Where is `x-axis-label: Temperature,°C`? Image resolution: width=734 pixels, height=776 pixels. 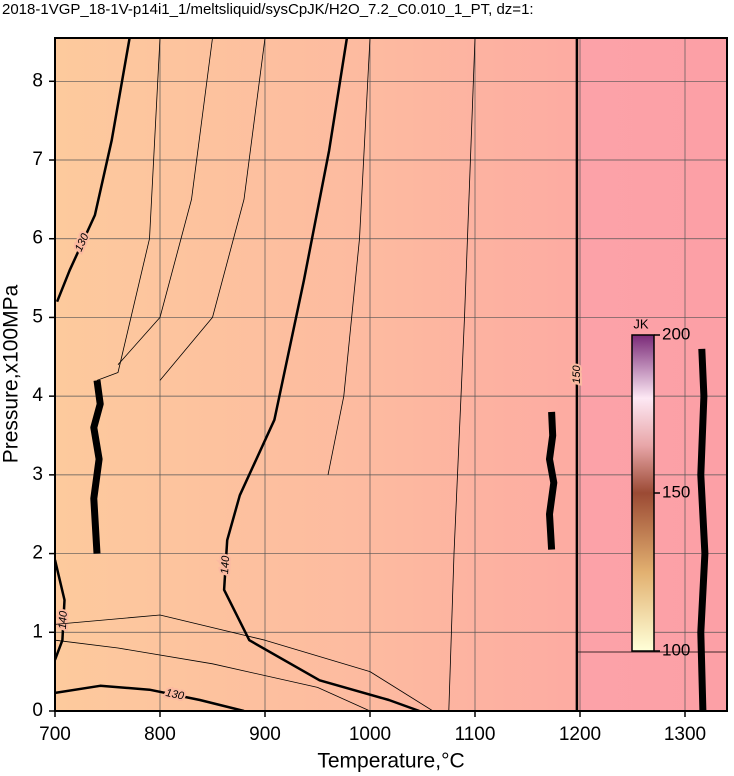
x-axis-label: Temperature,°C is located at coordinates (390, 761).